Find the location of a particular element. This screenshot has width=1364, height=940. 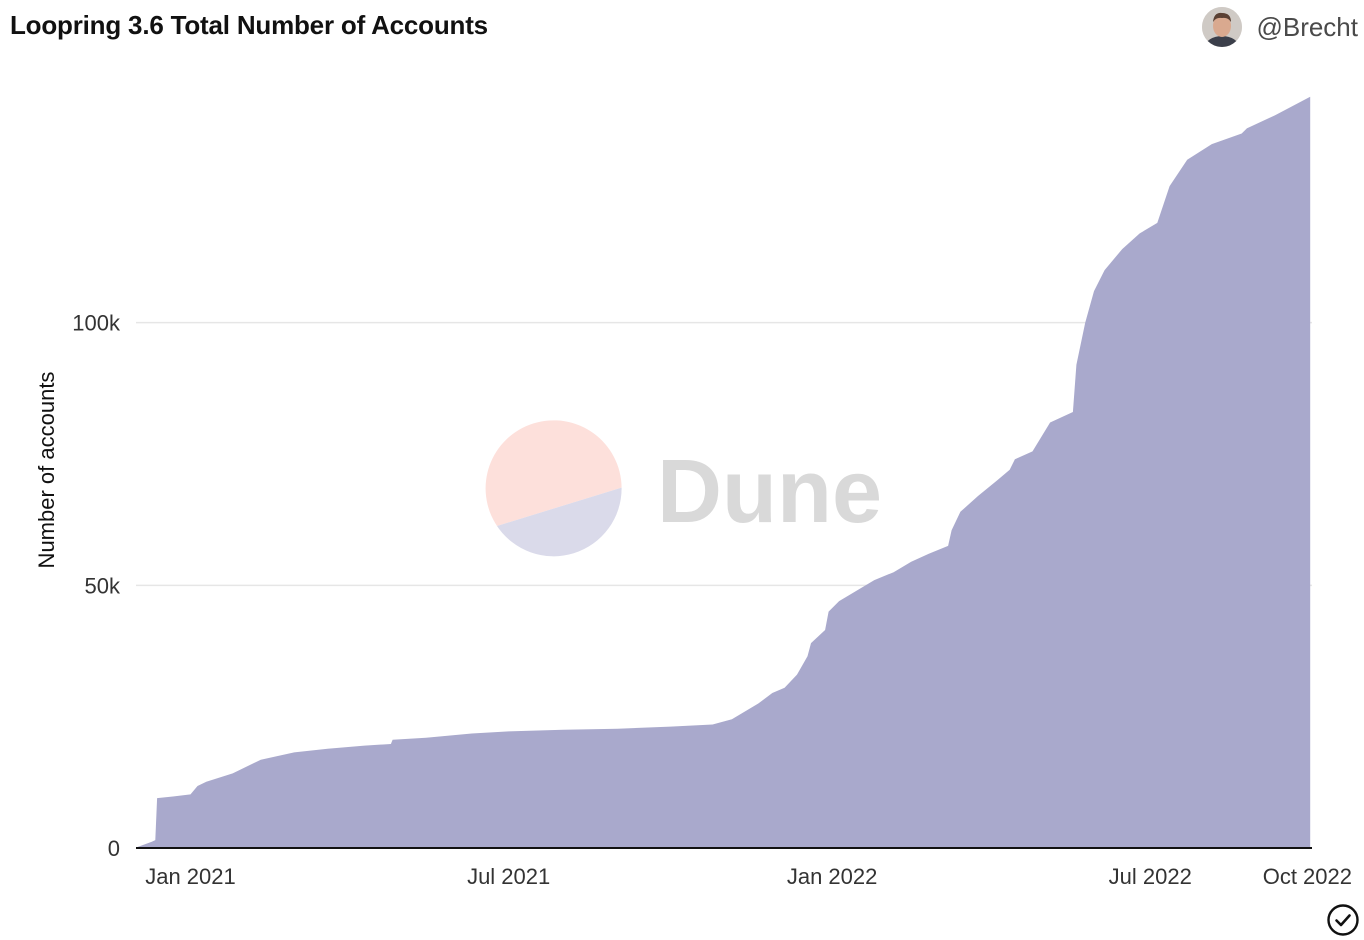

avatar is located at coordinates (1222, 27).